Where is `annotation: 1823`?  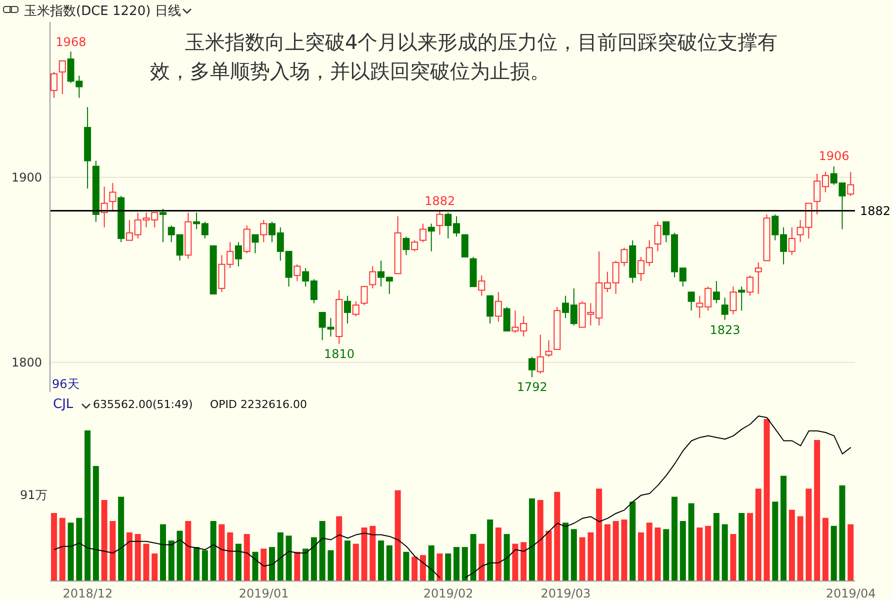 annotation: 1823 is located at coordinates (725, 329).